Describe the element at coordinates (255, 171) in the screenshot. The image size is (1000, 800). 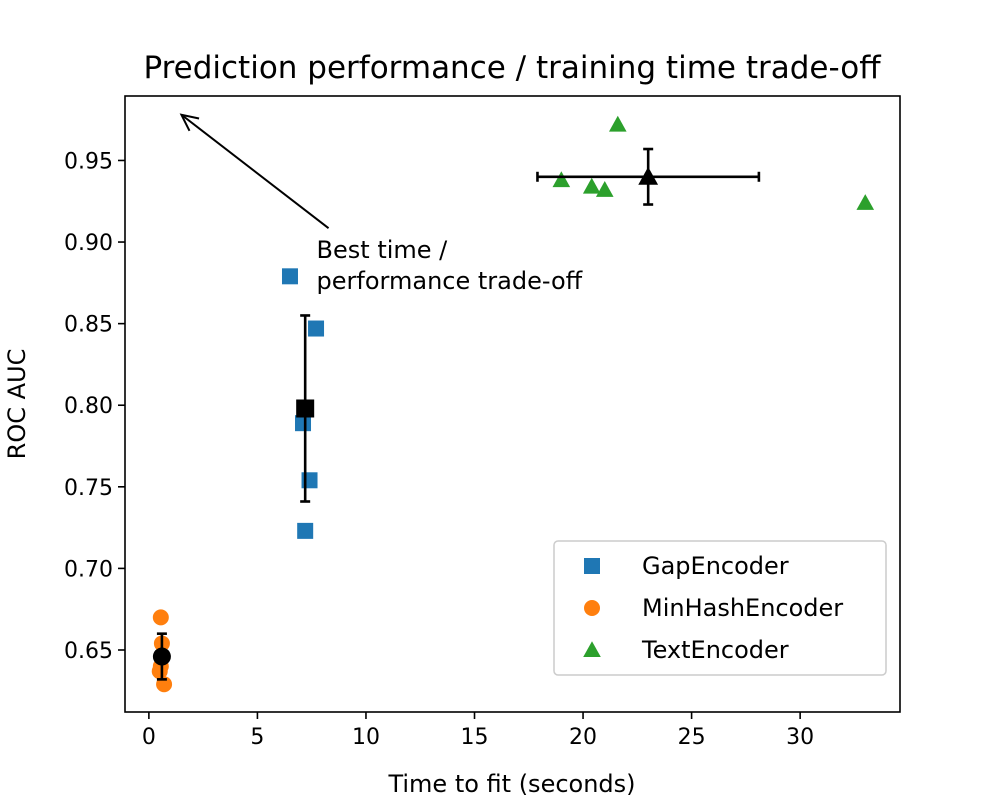
I see `annotation-arrow-shaft` at that location.